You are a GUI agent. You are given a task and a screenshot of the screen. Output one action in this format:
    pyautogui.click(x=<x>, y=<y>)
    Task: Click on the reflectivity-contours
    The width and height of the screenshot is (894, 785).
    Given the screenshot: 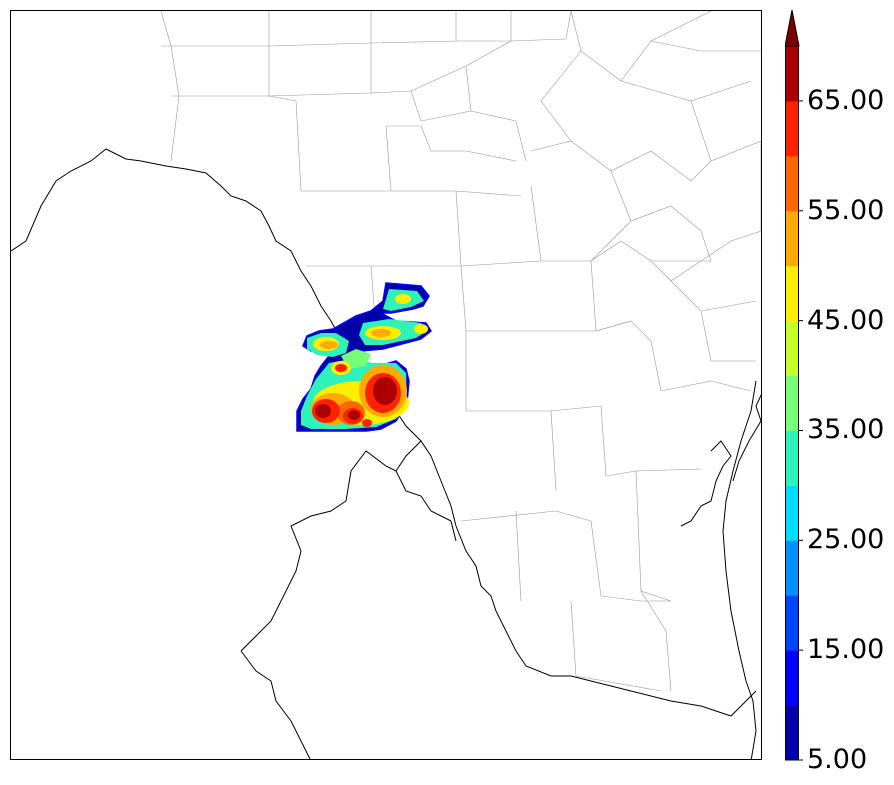 What is the action you would take?
    pyautogui.click(x=364, y=357)
    